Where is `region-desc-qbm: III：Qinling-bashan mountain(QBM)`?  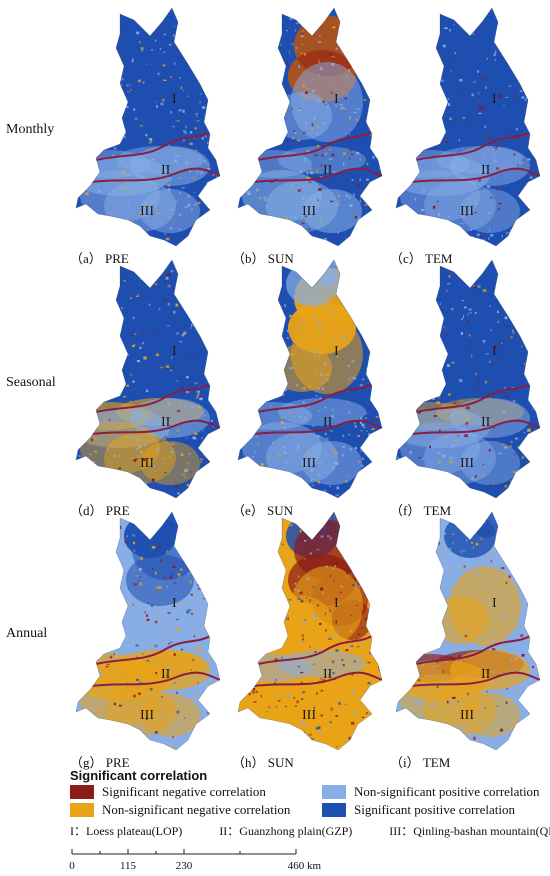
region-desc-qbm: III：Qinling-bashan mountain(QBM) is located at coordinates (469, 831).